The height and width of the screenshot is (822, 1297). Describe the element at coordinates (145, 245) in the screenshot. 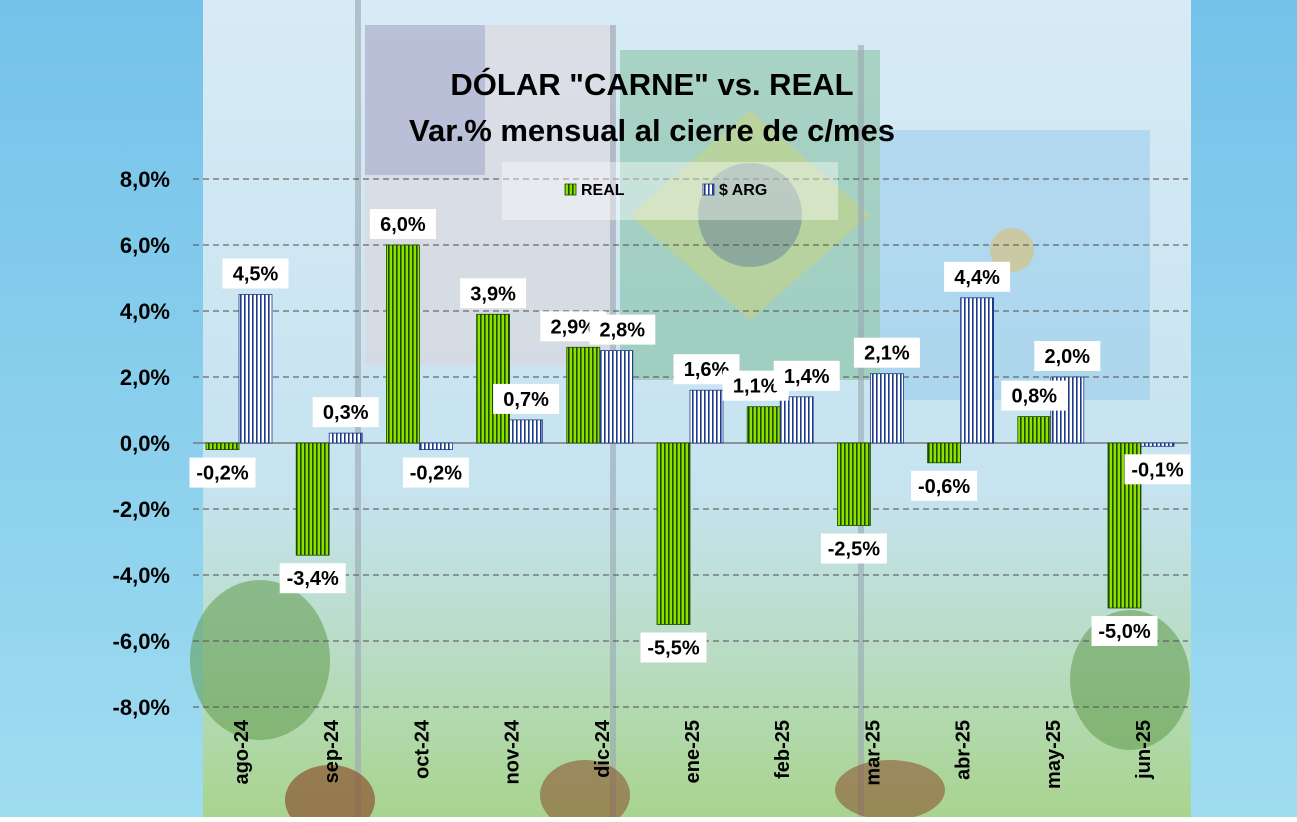

I see `y-tick-label: 6,0%` at that location.